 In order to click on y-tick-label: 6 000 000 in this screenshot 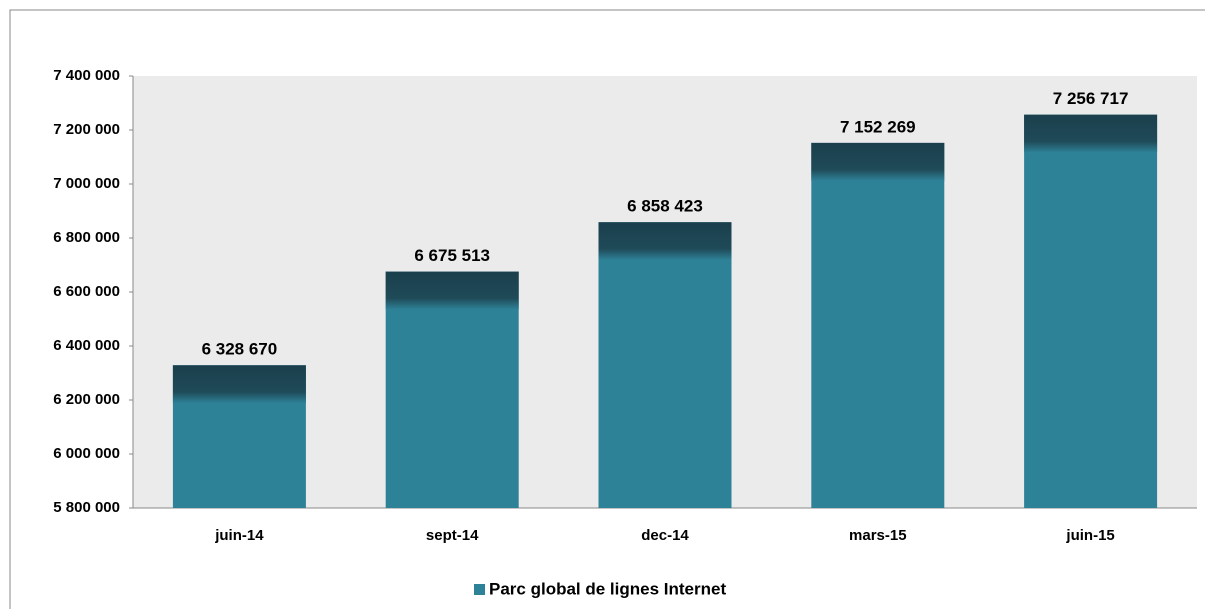, I will do `click(86, 453)`.